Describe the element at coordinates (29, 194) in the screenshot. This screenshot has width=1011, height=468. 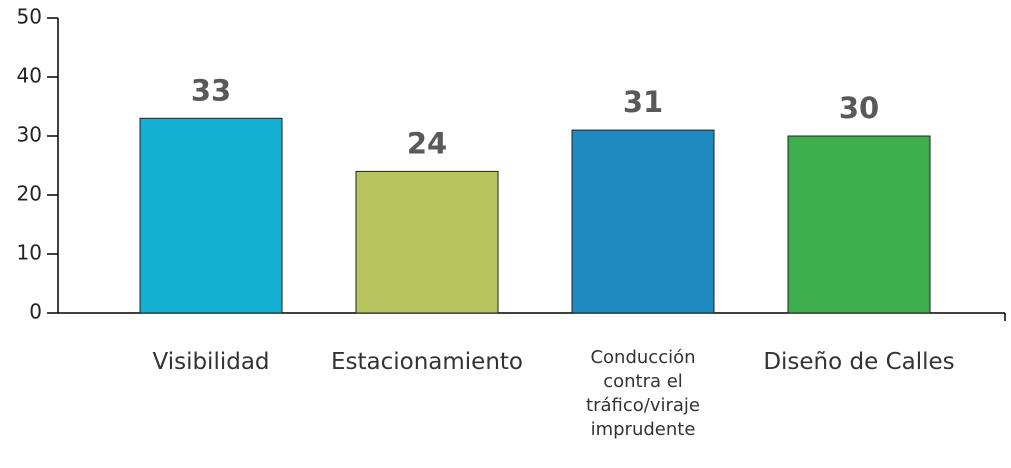
I see `y-tick-label: 20` at that location.